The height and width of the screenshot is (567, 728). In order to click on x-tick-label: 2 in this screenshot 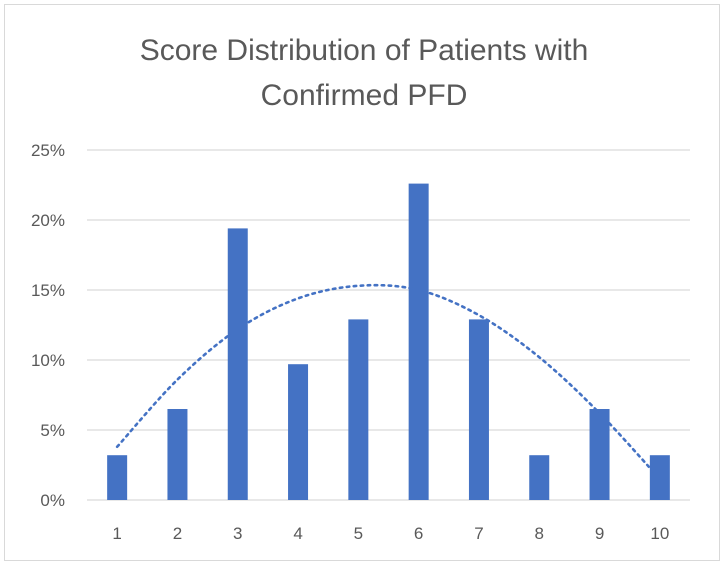, I will do `click(177, 533)`.